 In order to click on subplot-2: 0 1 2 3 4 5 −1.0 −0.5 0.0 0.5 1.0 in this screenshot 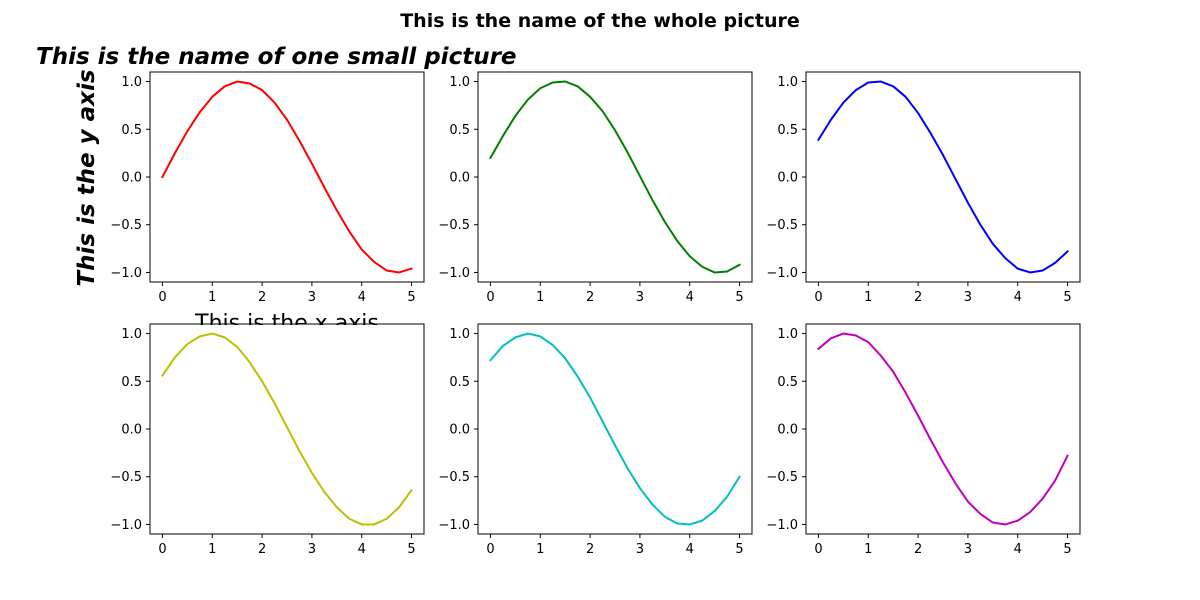, I will do `click(595, 188)`.